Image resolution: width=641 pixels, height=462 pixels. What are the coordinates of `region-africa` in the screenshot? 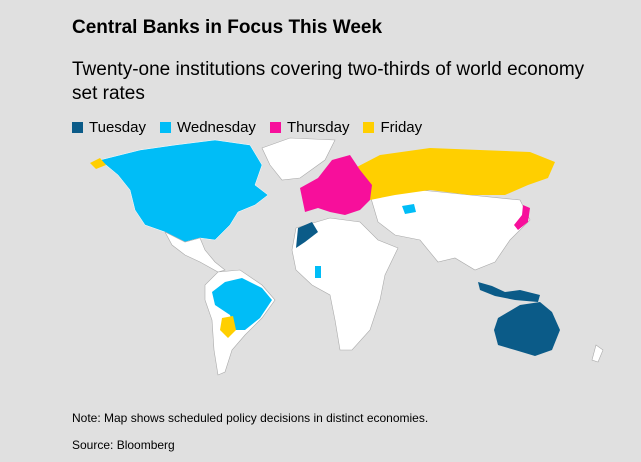 It's located at (345, 284).